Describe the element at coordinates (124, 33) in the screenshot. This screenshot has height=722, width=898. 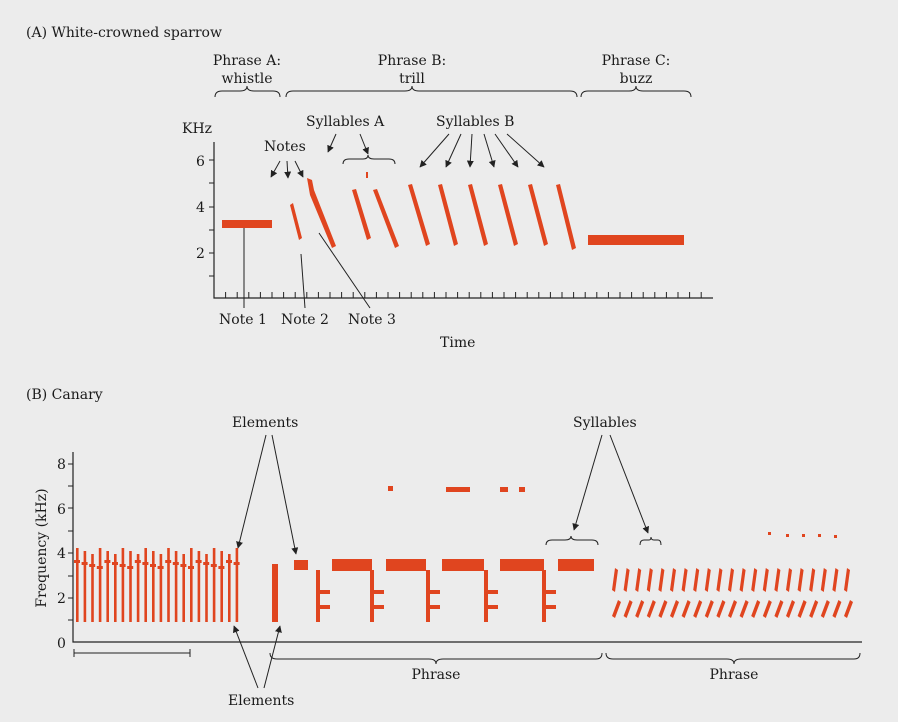
I see `panel-a-title: (A) White-crowned sparrow` at that location.